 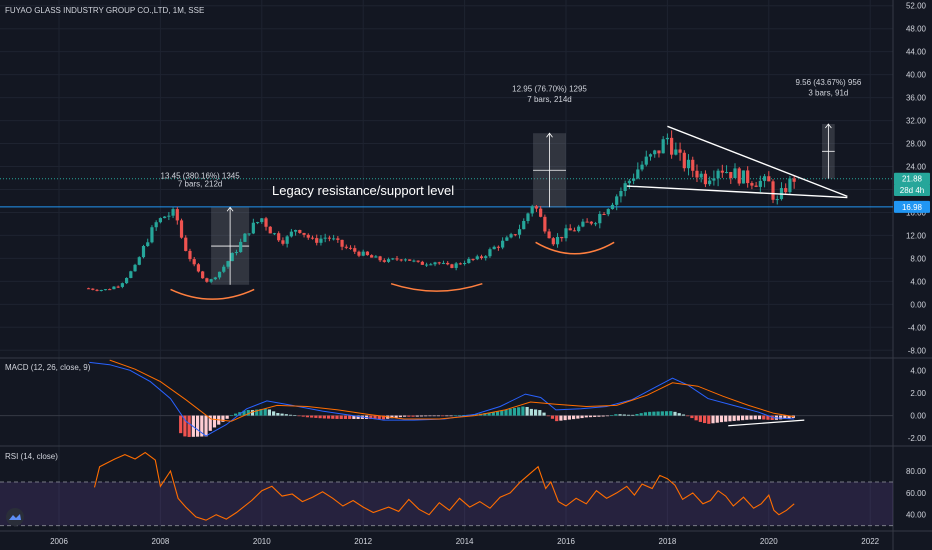 I want to click on measure-2-sublabel: 7 bars, 214d, so click(x=549, y=99).